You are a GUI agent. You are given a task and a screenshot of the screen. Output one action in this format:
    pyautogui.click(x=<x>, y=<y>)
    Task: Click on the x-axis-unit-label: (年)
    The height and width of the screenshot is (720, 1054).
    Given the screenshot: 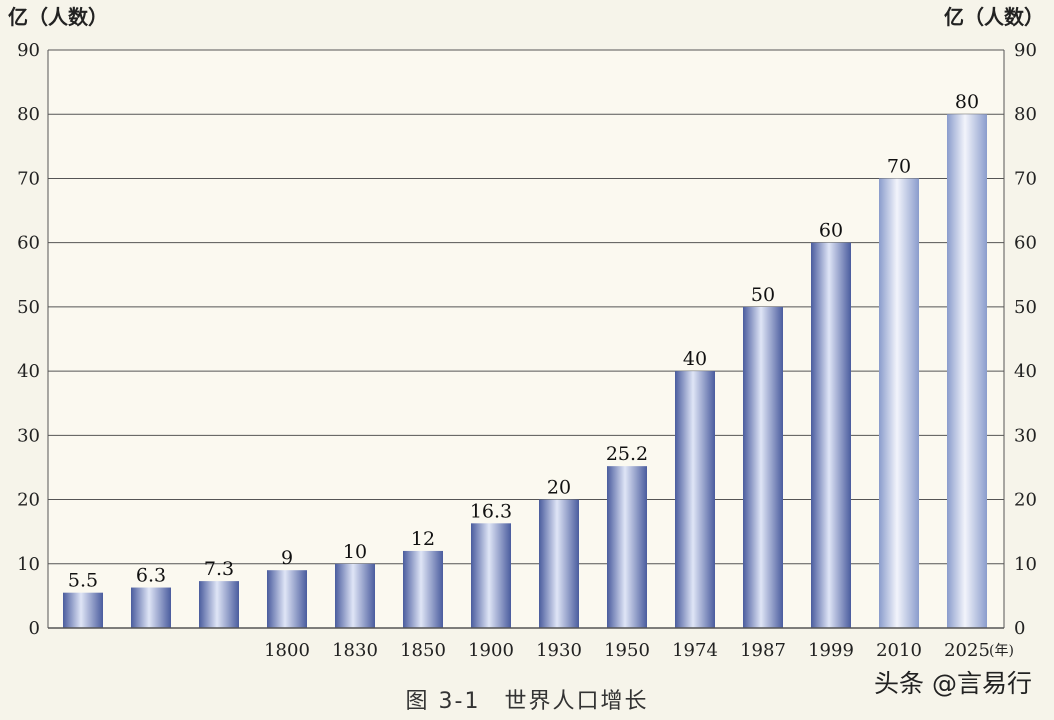 What is the action you would take?
    pyautogui.click(x=1001, y=651)
    